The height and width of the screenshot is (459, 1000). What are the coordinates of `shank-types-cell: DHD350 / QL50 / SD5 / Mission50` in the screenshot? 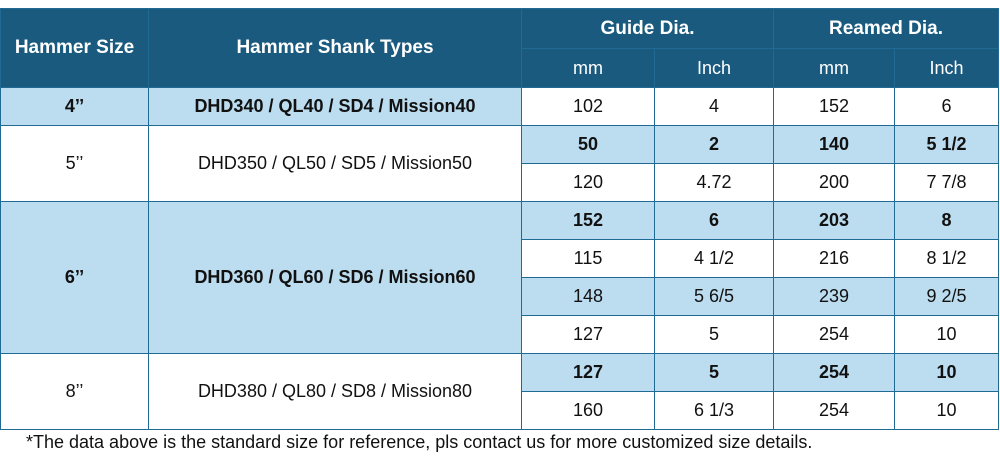 It's located at (335, 163).